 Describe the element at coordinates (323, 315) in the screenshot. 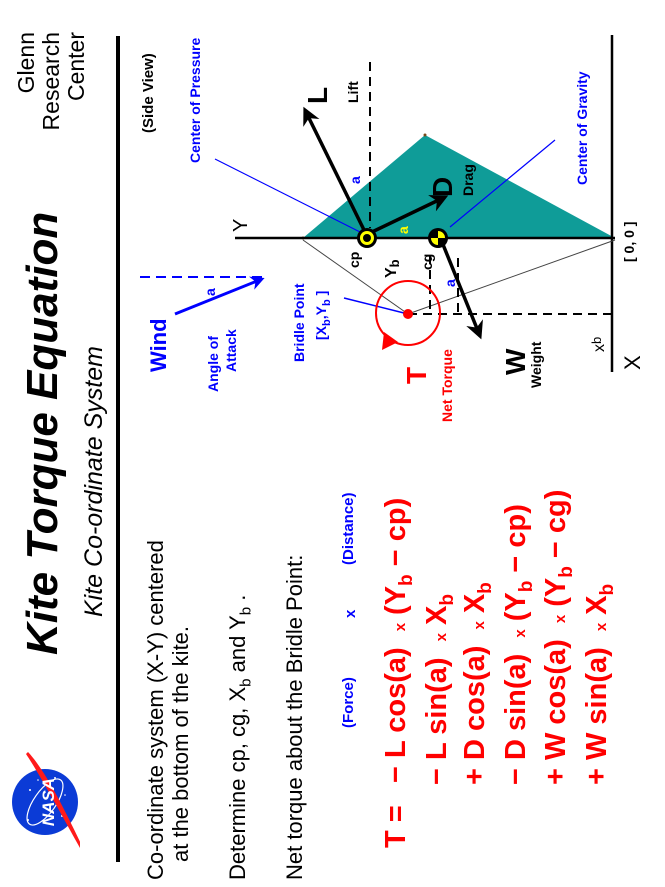

I see `bridle-point-coords: [Xb,Yb ]` at that location.